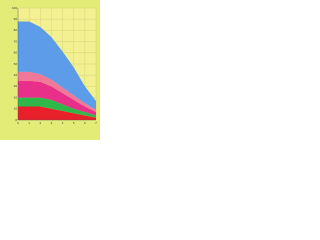 Image resolution: width=320 pixels, height=240 pixels. I want to click on y-tick-label: 10, so click(16, 109).